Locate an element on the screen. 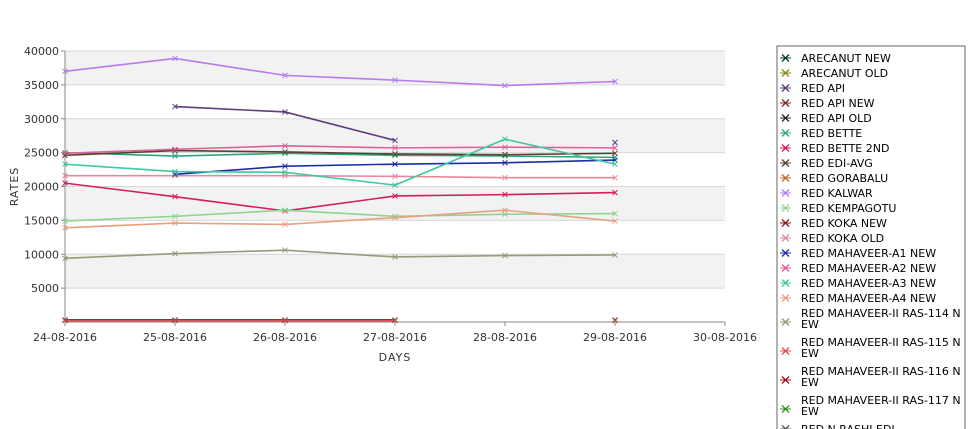 Image resolution: width=975 pixels, height=429 pixels. series-line-red-edi-avg is located at coordinates (340, 153).